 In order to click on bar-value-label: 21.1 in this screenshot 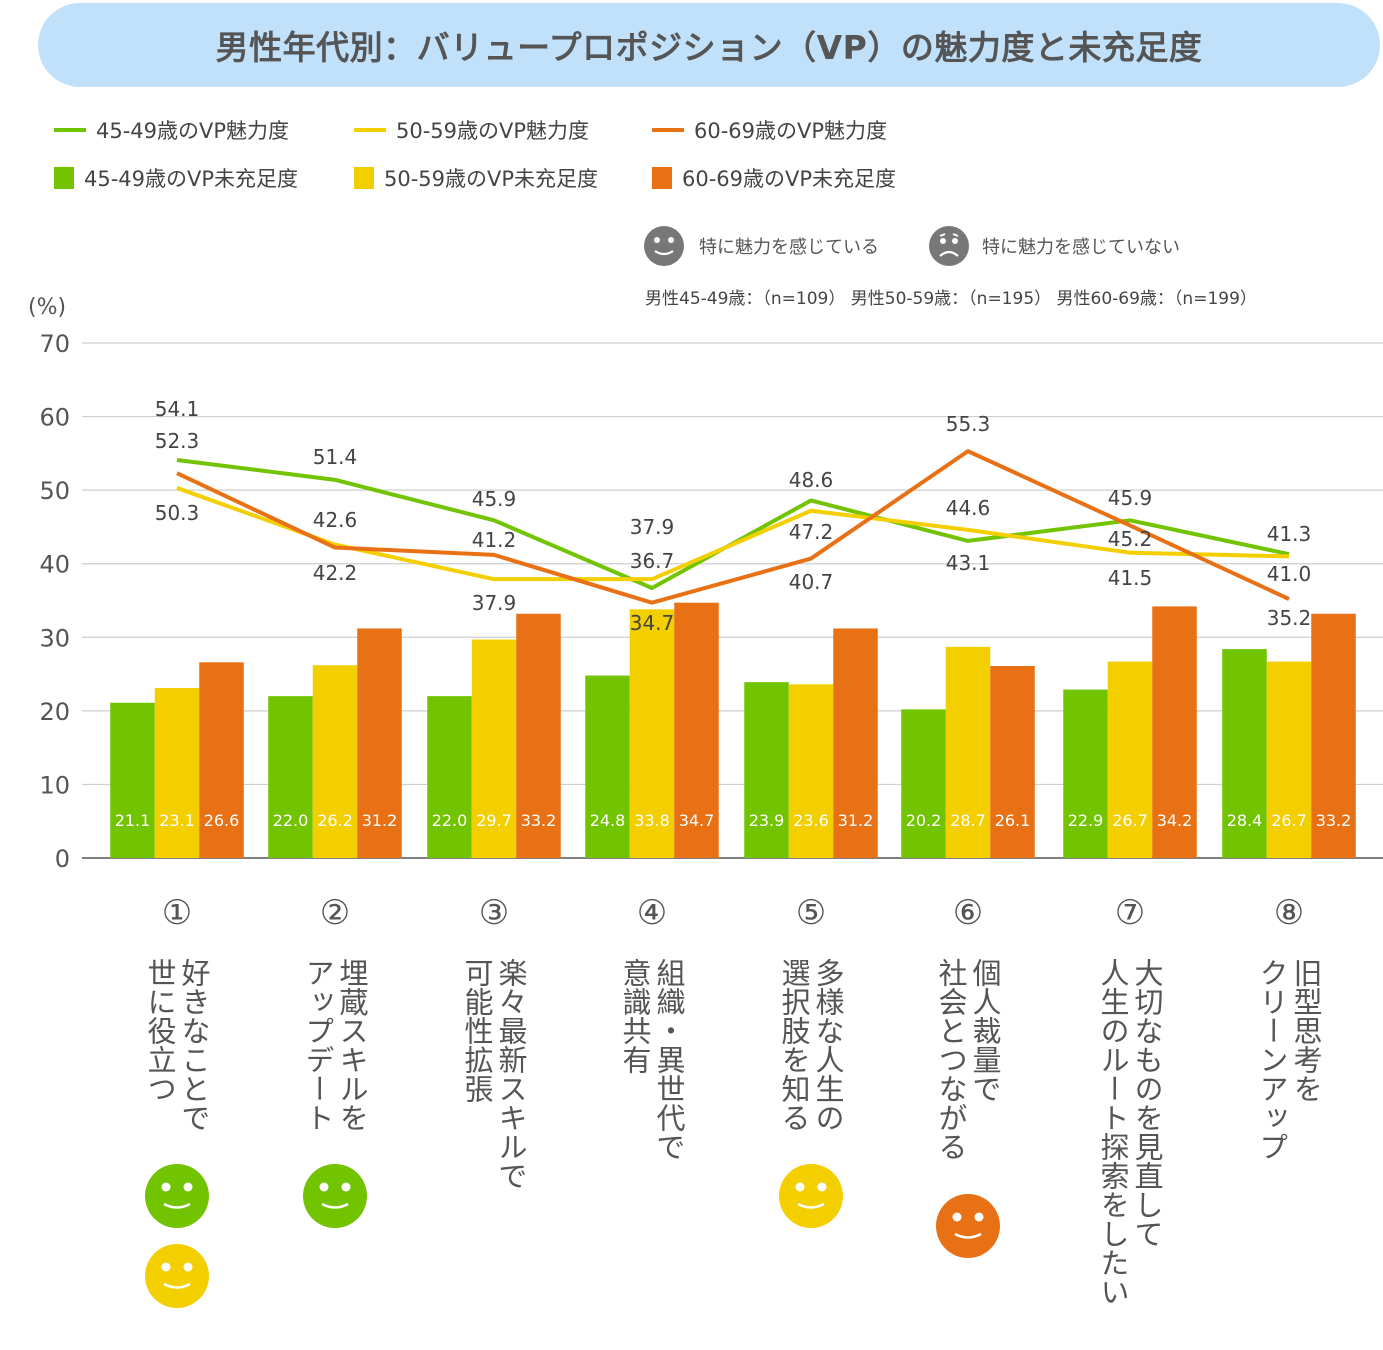, I will do `click(133, 820)`.